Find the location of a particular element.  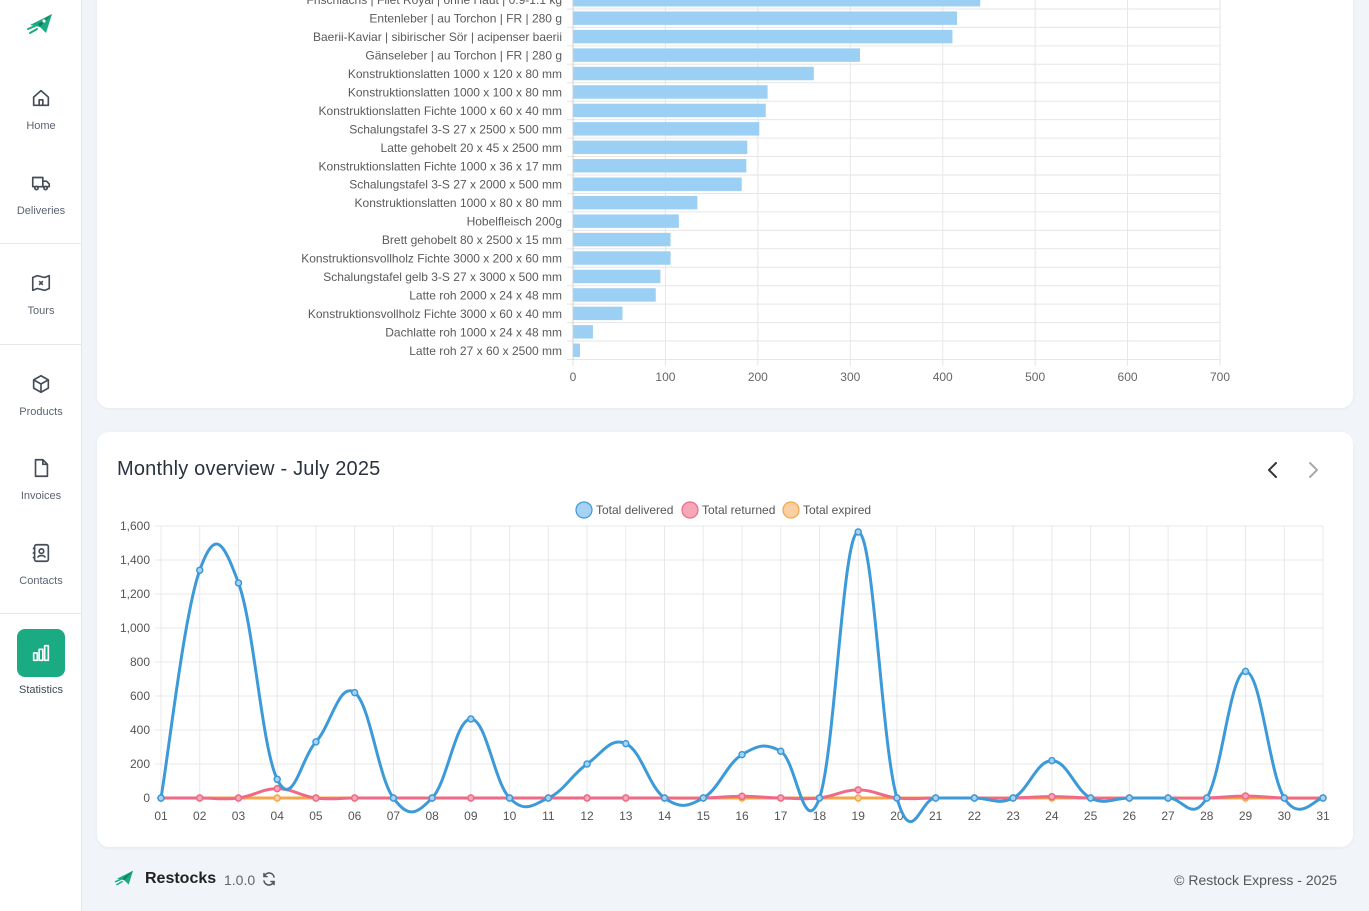

refresh-icon is located at coordinates (269, 879).